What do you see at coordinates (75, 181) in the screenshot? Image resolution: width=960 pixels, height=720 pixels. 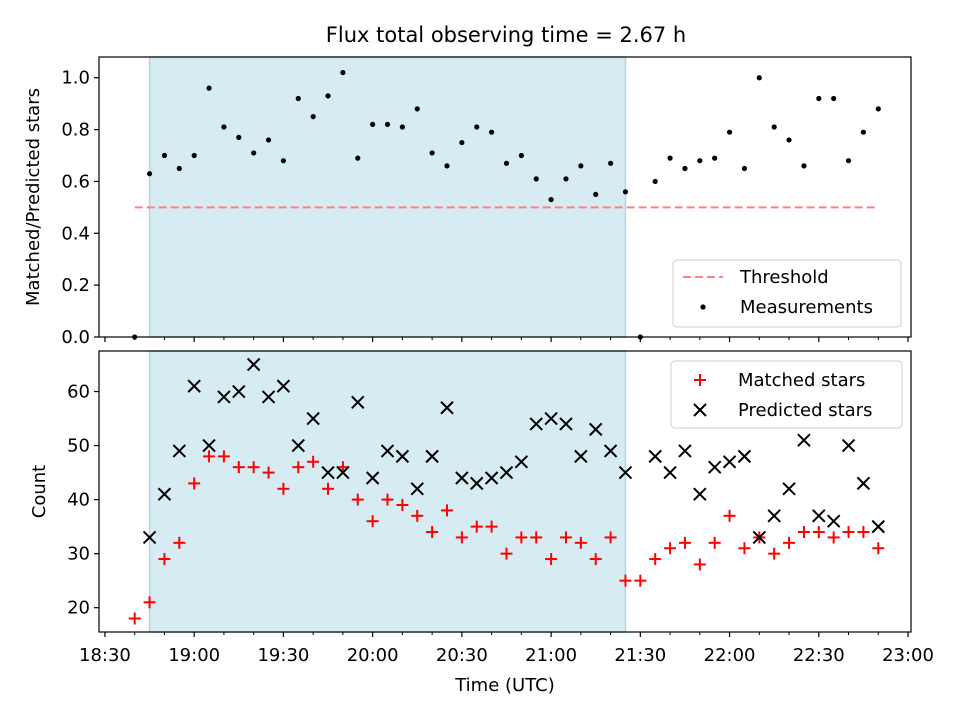 I see `y-tick-label: 0.6` at bounding box center [75, 181].